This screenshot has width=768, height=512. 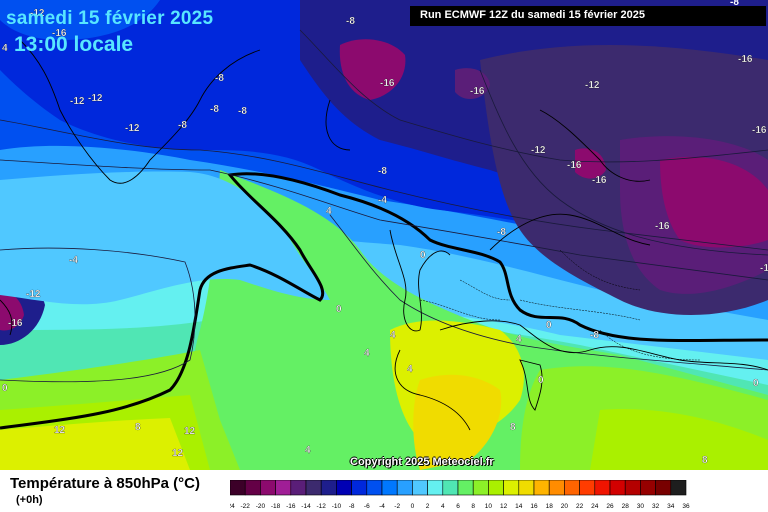 I want to click on run-info-box: Run ECMWF 12Z du samedi 15 février 2025, so click(x=588, y=16).